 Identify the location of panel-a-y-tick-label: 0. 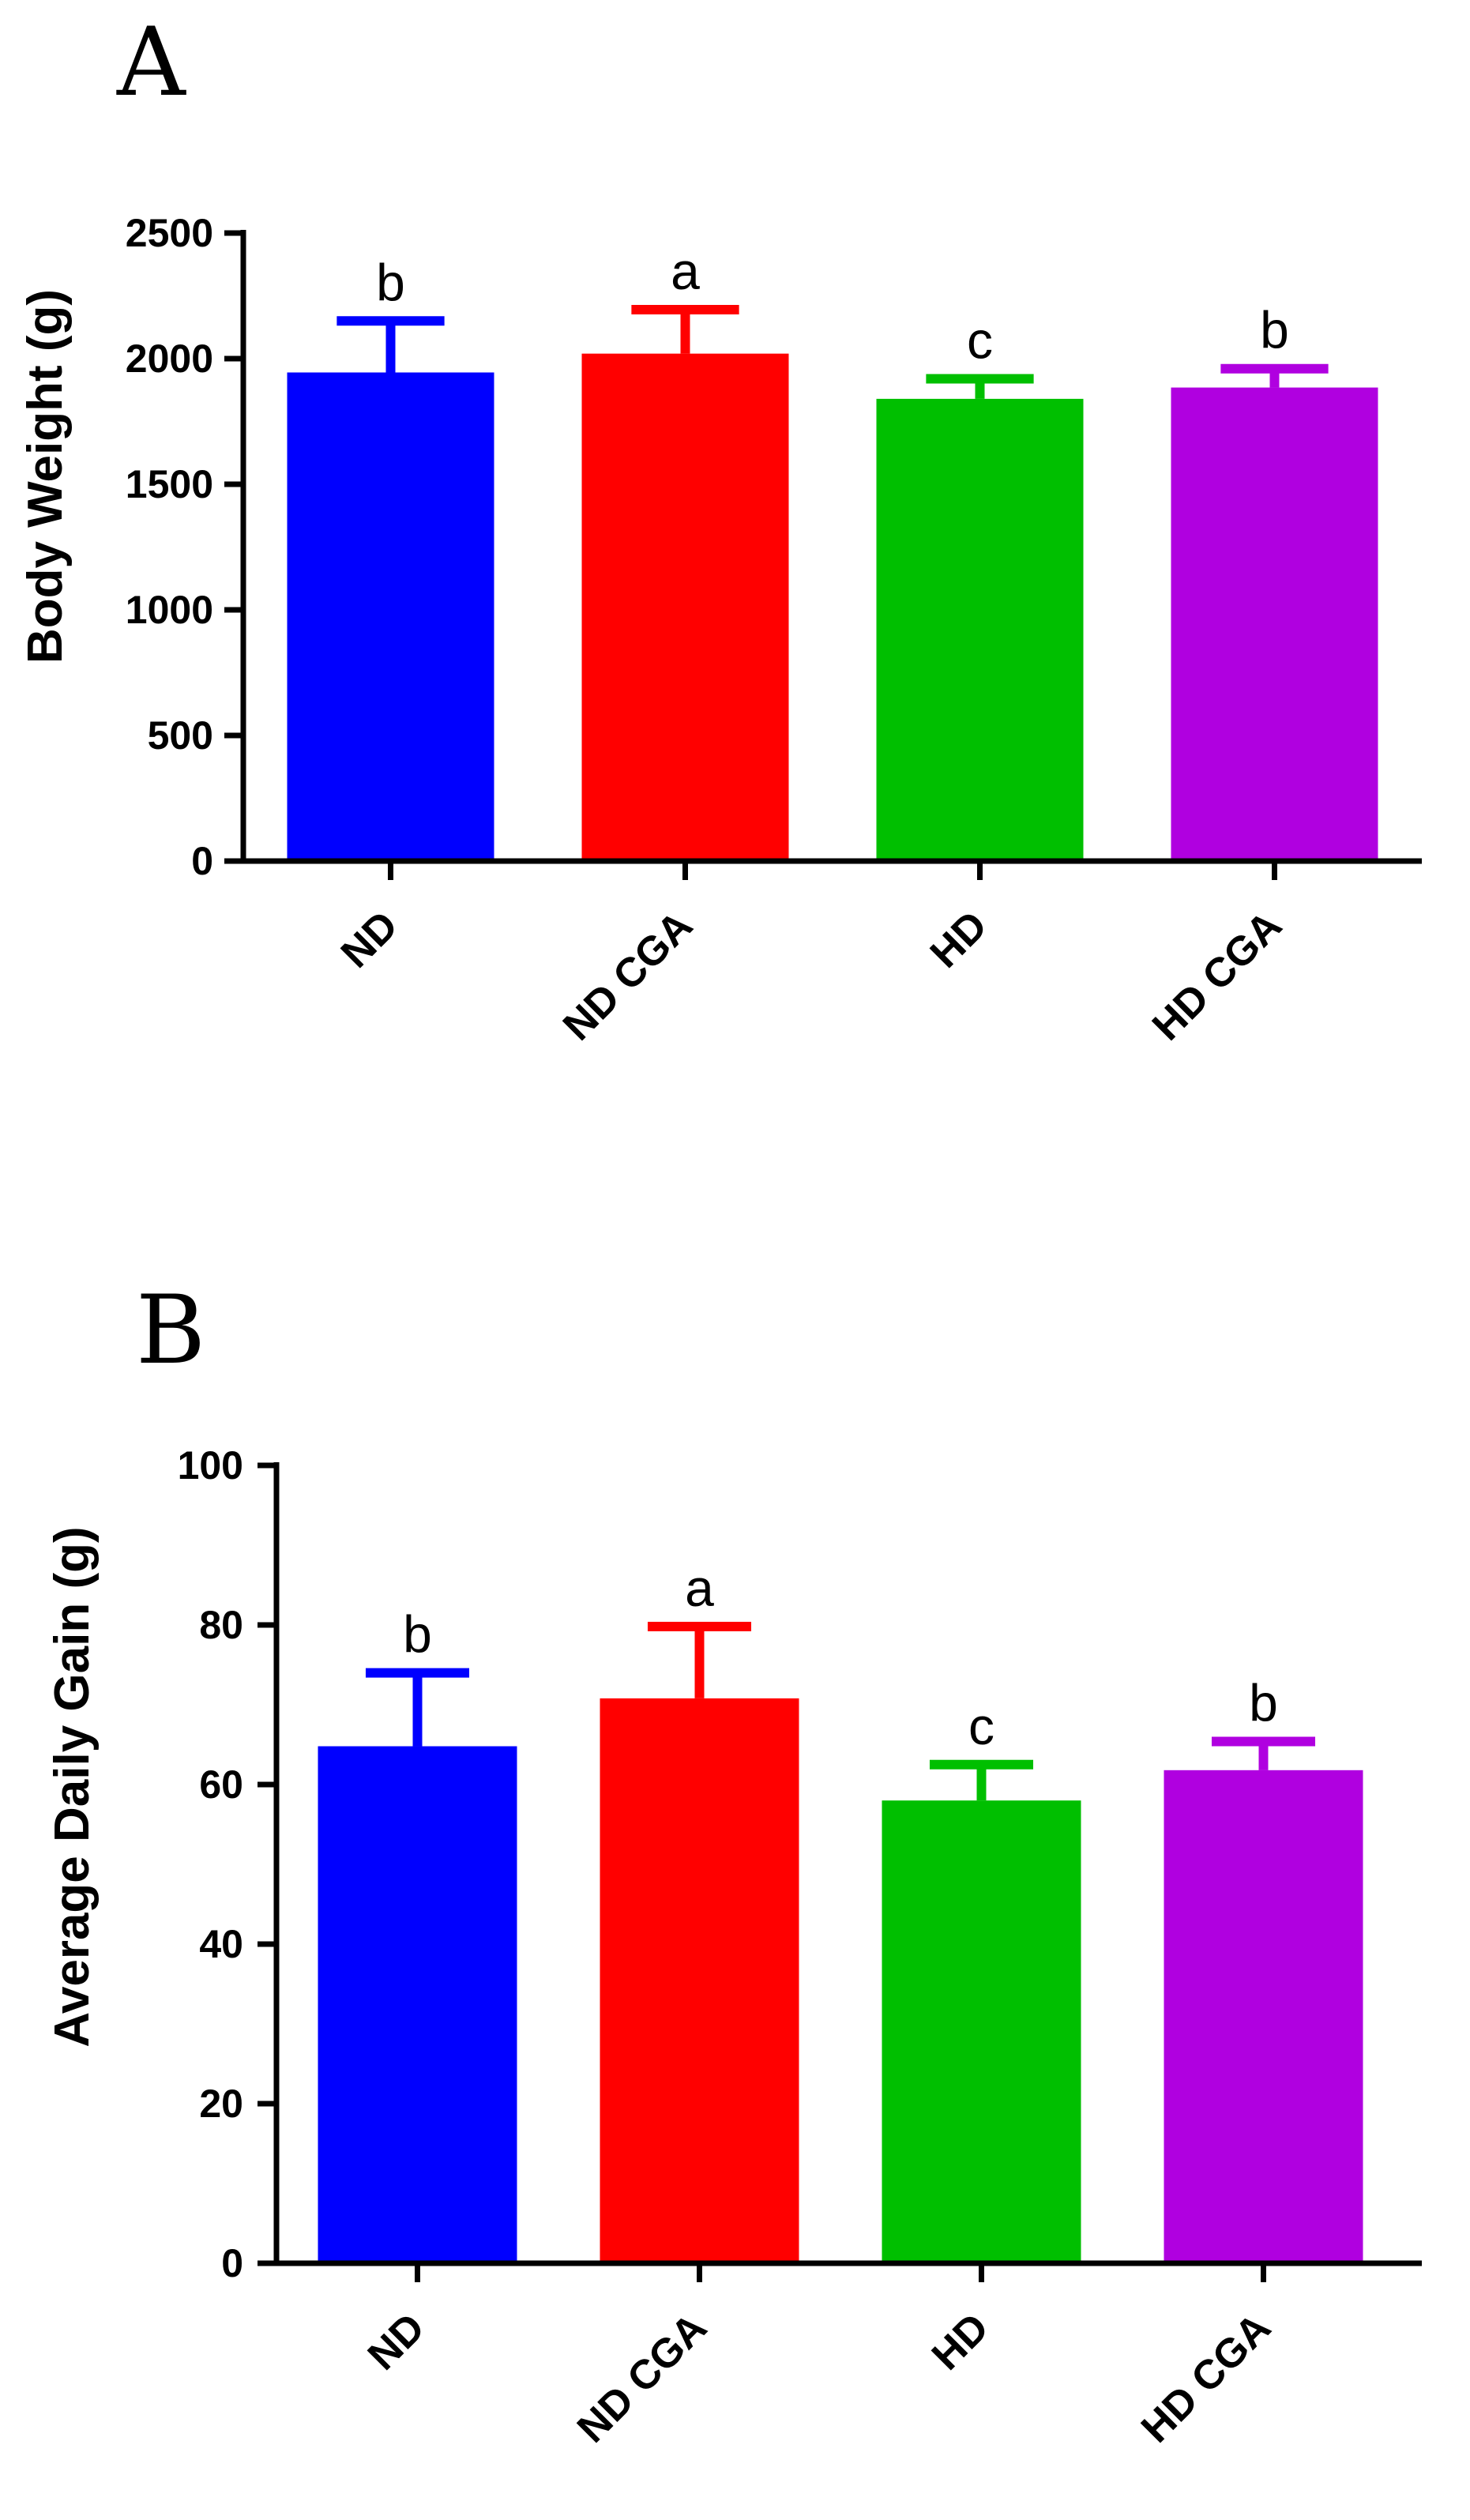
(202, 861).